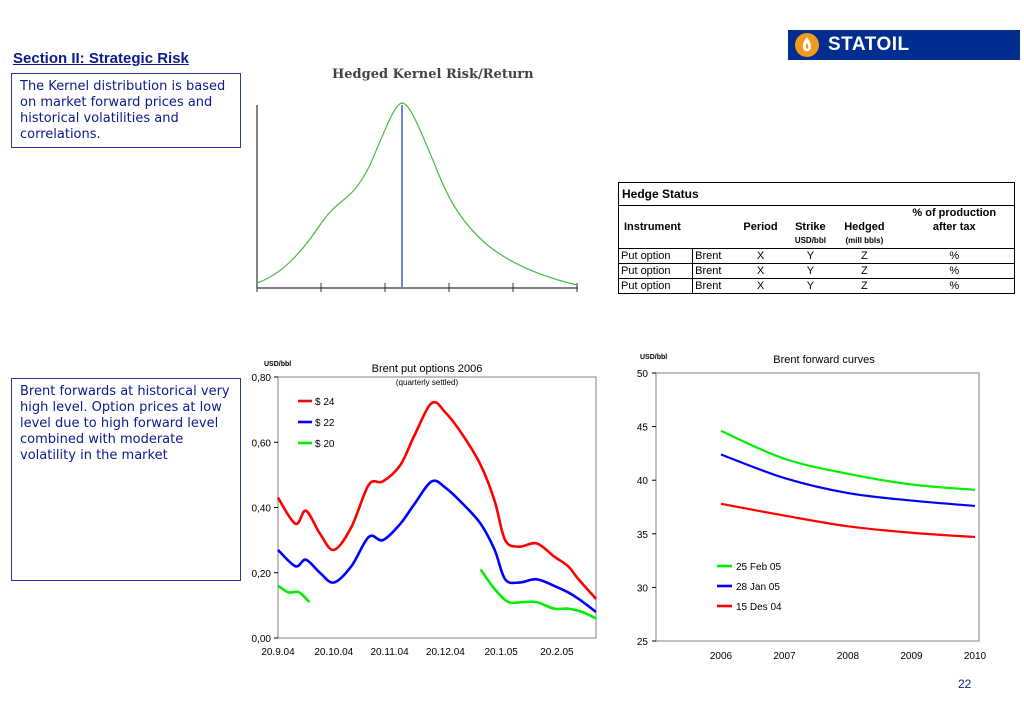 The width and height of the screenshot is (1024, 713). I want to click on kernel-chart, so click(417, 197).